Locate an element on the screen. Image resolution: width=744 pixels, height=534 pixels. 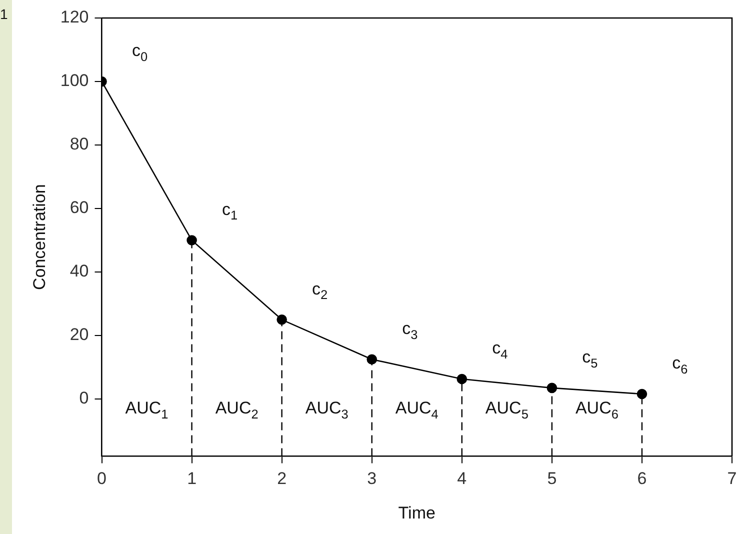
y-tick-label: 80 is located at coordinates (79, 144).